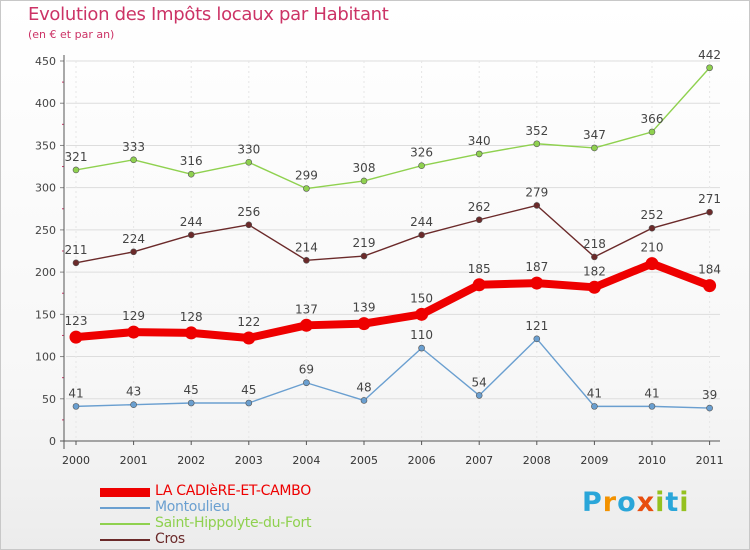 This screenshot has height=550, width=750. I want to click on data-label: 150, so click(421, 298).